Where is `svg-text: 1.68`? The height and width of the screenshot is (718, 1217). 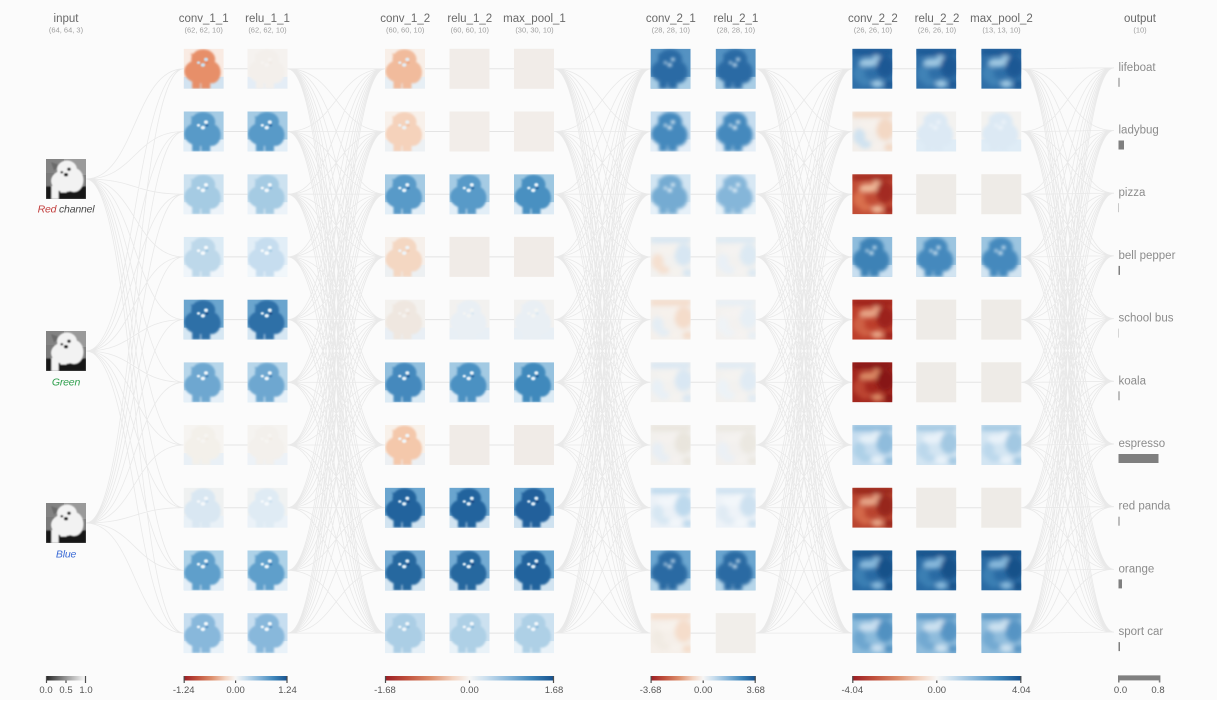
svg-text: 1.68 is located at coordinates (554, 690).